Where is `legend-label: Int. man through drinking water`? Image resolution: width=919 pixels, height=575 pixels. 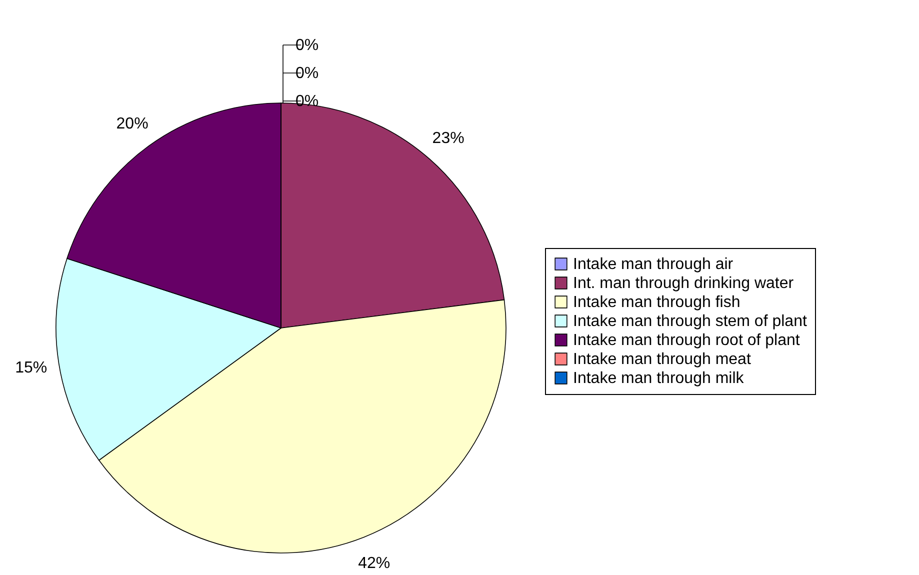 legend-label: Int. man through drinking water is located at coordinates (683, 283).